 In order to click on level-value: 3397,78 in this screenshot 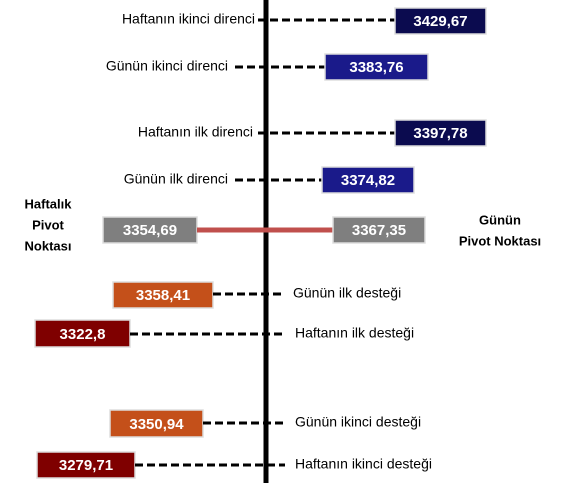, I will do `click(440, 133)`.